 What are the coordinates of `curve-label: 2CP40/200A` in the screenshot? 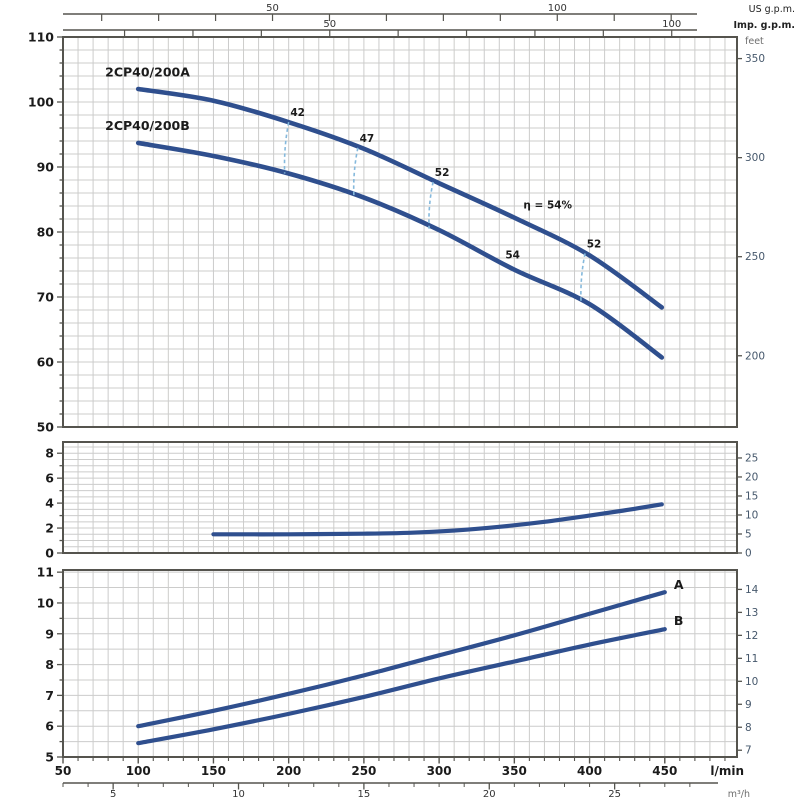 It's located at (147, 72).